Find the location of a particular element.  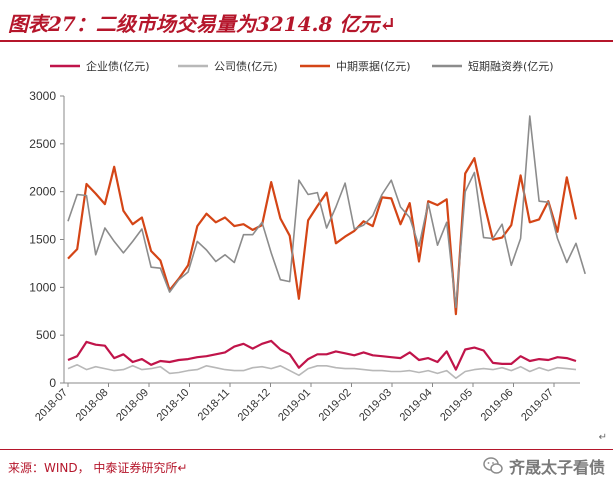

x-tick-label: 2019-05 is located at coordinates (456, 405).